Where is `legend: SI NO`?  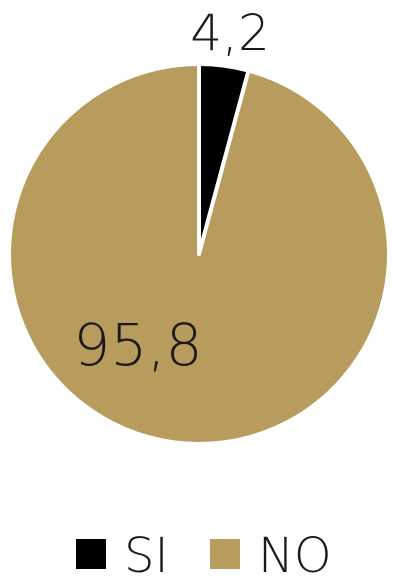
legend: SI NO is located at coordinates (204, 556).